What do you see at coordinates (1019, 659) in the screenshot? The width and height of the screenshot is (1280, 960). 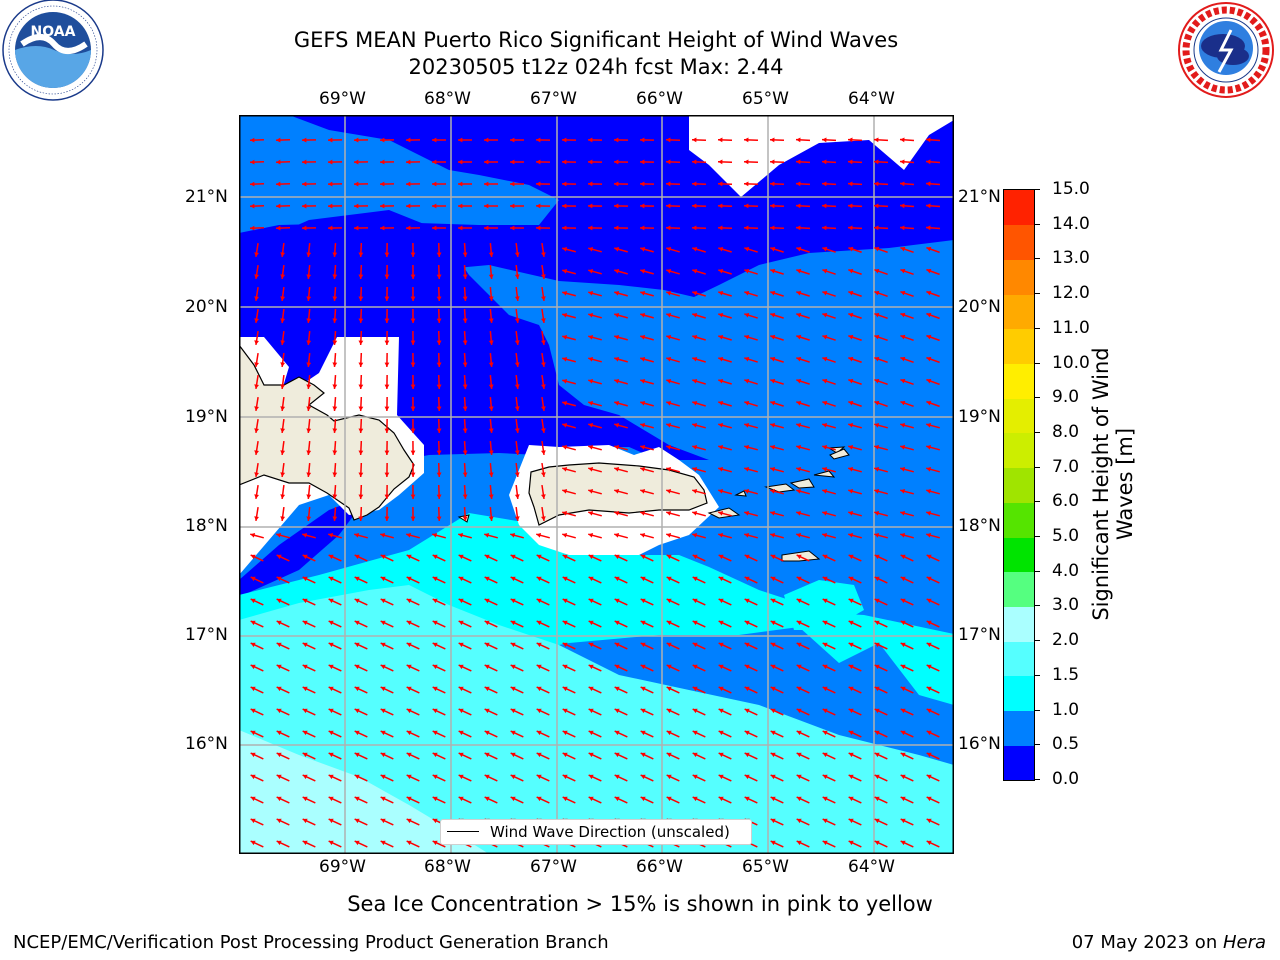 I see `colorbar-segment` at bounding box center [1019, 659].